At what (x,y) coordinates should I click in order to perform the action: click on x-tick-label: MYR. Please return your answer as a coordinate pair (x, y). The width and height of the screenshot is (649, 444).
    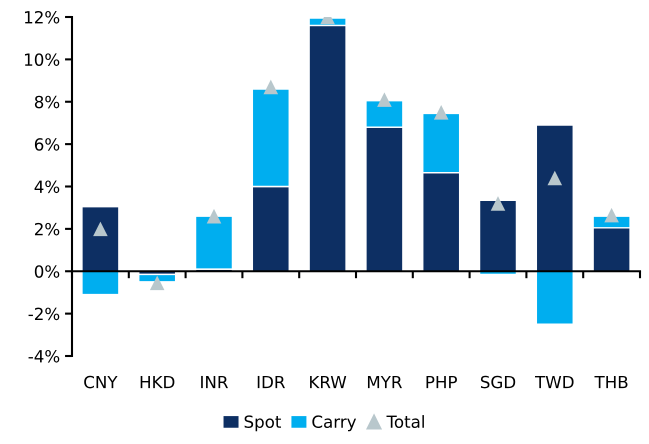
    Looking at the image, I should click on (385, 382).